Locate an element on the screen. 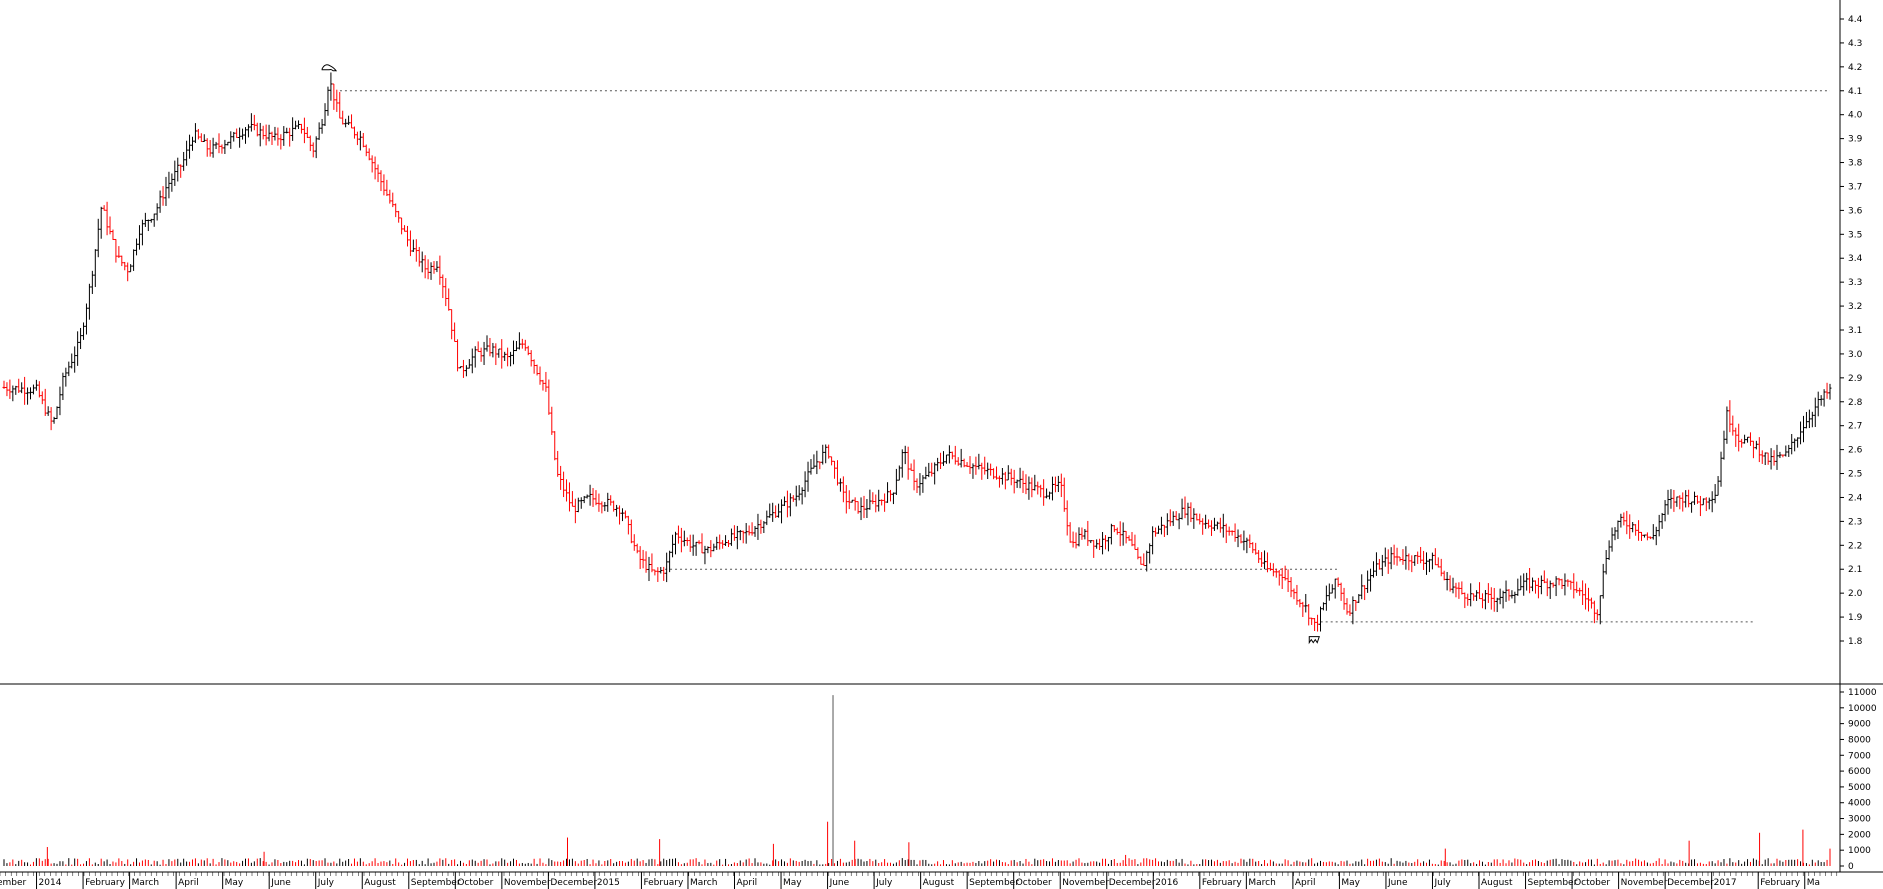 The image size is (1883, 889). price-tick-label: 2.8 is located at coordinates (1855, 403).